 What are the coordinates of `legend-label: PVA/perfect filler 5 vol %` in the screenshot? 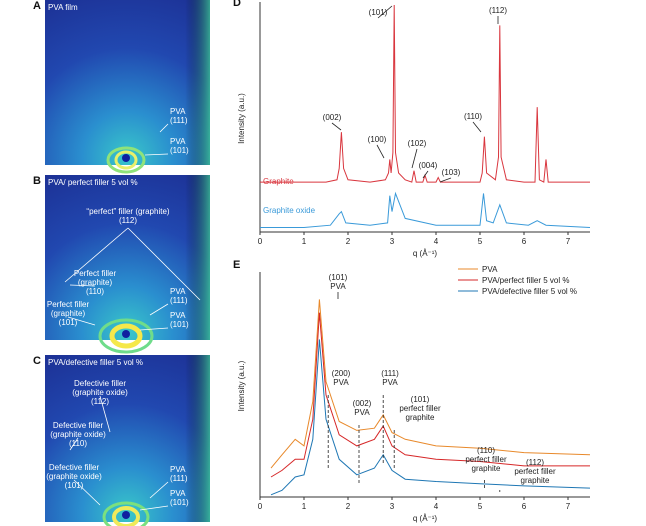 It's located at (525, 280).